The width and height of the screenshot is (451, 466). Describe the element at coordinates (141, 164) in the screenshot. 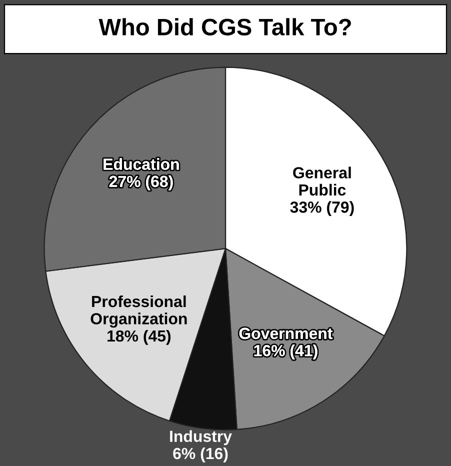

I see `slice-label: Education` at that location.